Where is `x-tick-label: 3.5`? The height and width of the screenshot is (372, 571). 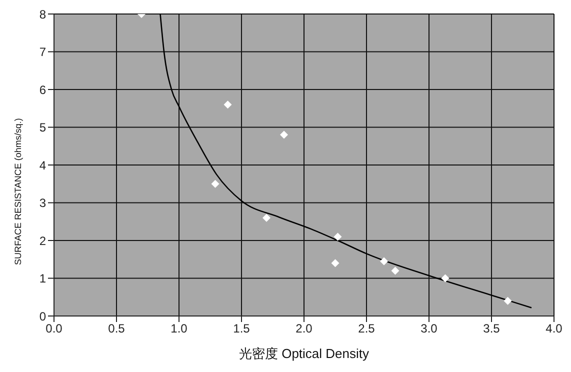
x-tick-label: 3.5 is located at coordinates (491, 329).